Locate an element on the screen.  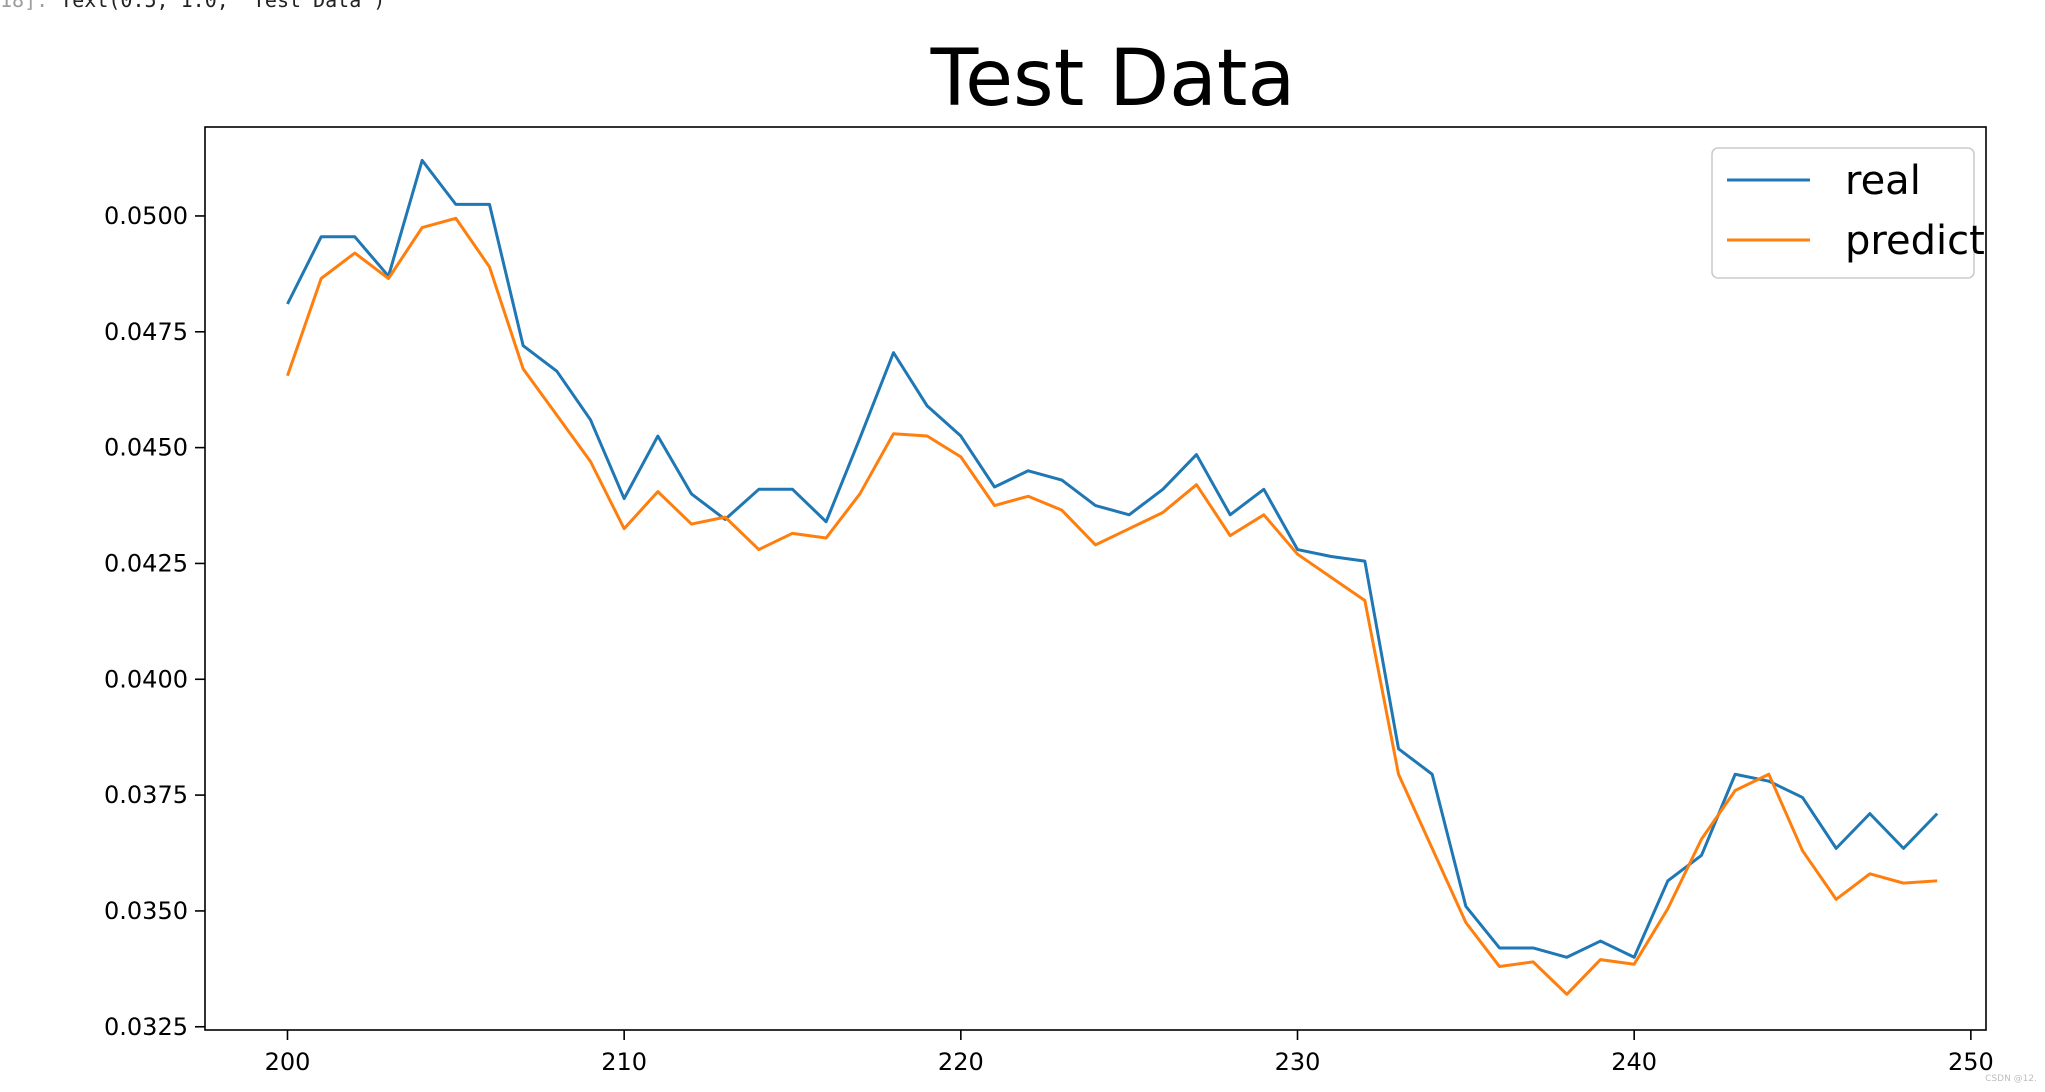
y-tick-label: 0.0425 is located at coordinates (146, 563).